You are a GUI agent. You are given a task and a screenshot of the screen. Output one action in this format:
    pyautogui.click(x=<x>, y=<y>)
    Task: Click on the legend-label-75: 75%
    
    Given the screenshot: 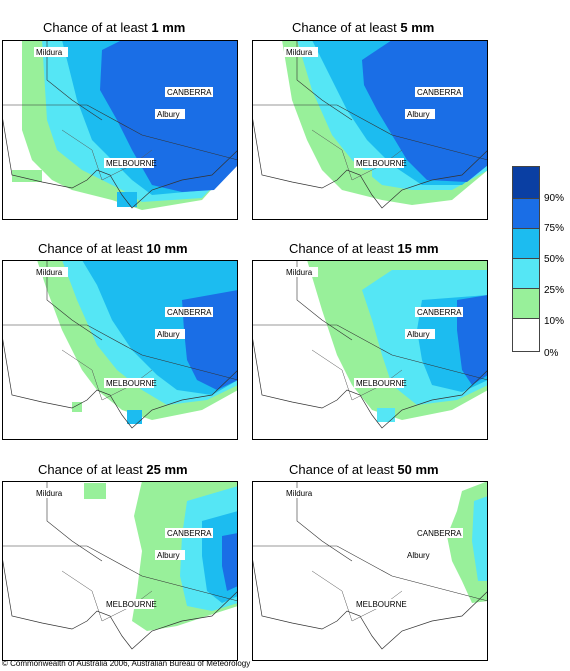 What is the action you would take?
    pyautogui.click(x=554, y=228)
    